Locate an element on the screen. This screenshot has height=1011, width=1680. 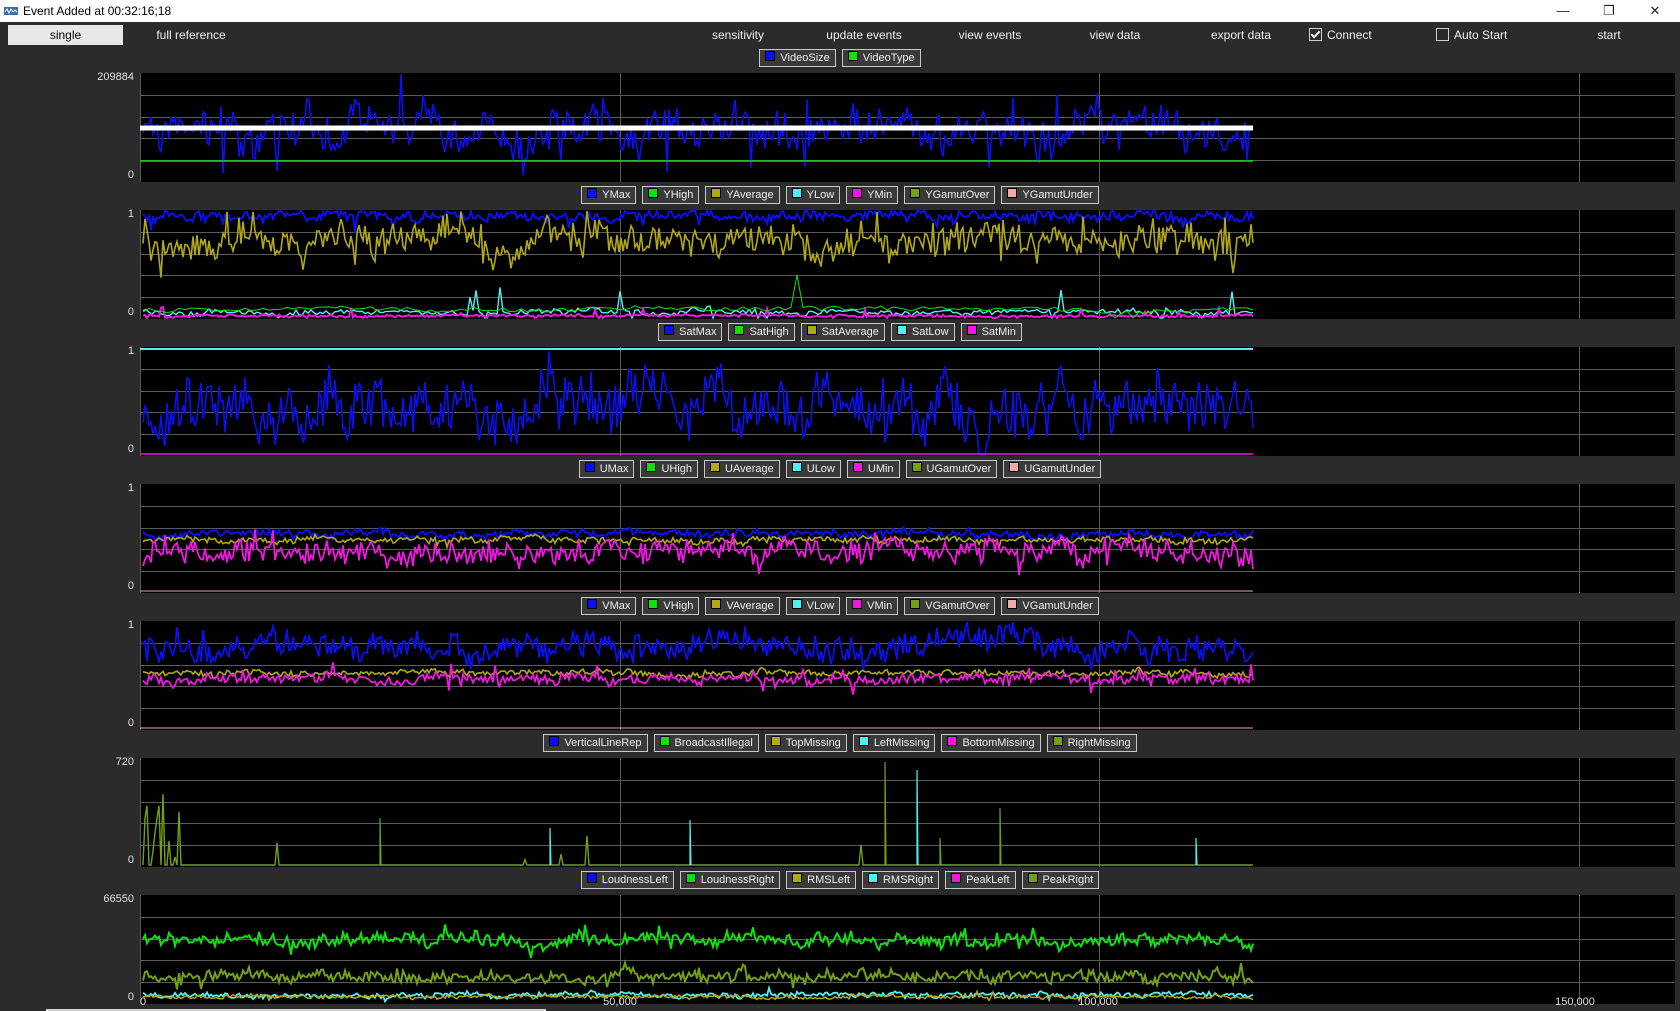
legend-item: LeftMissing is located at coordinates (894, 743).